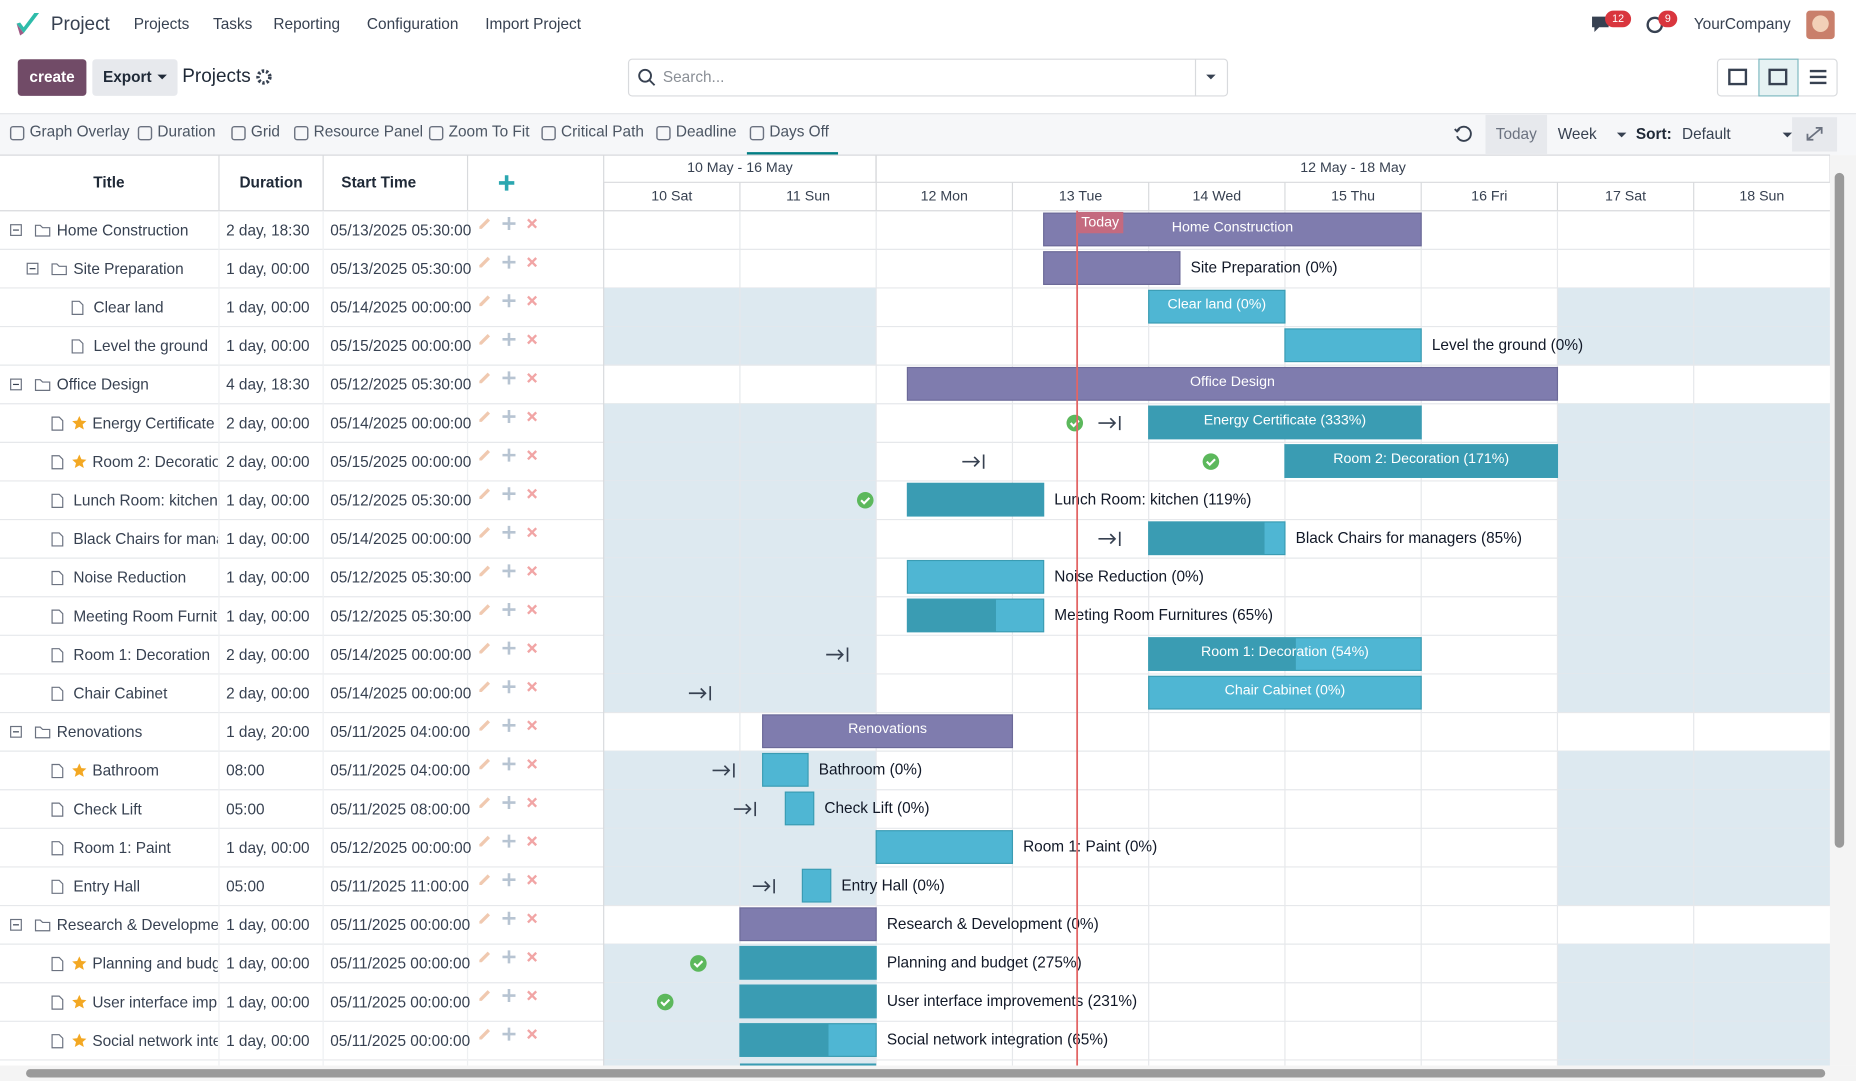 The image size is (1856, 1081). I want to click on app-name: Project, so click(81, 24).